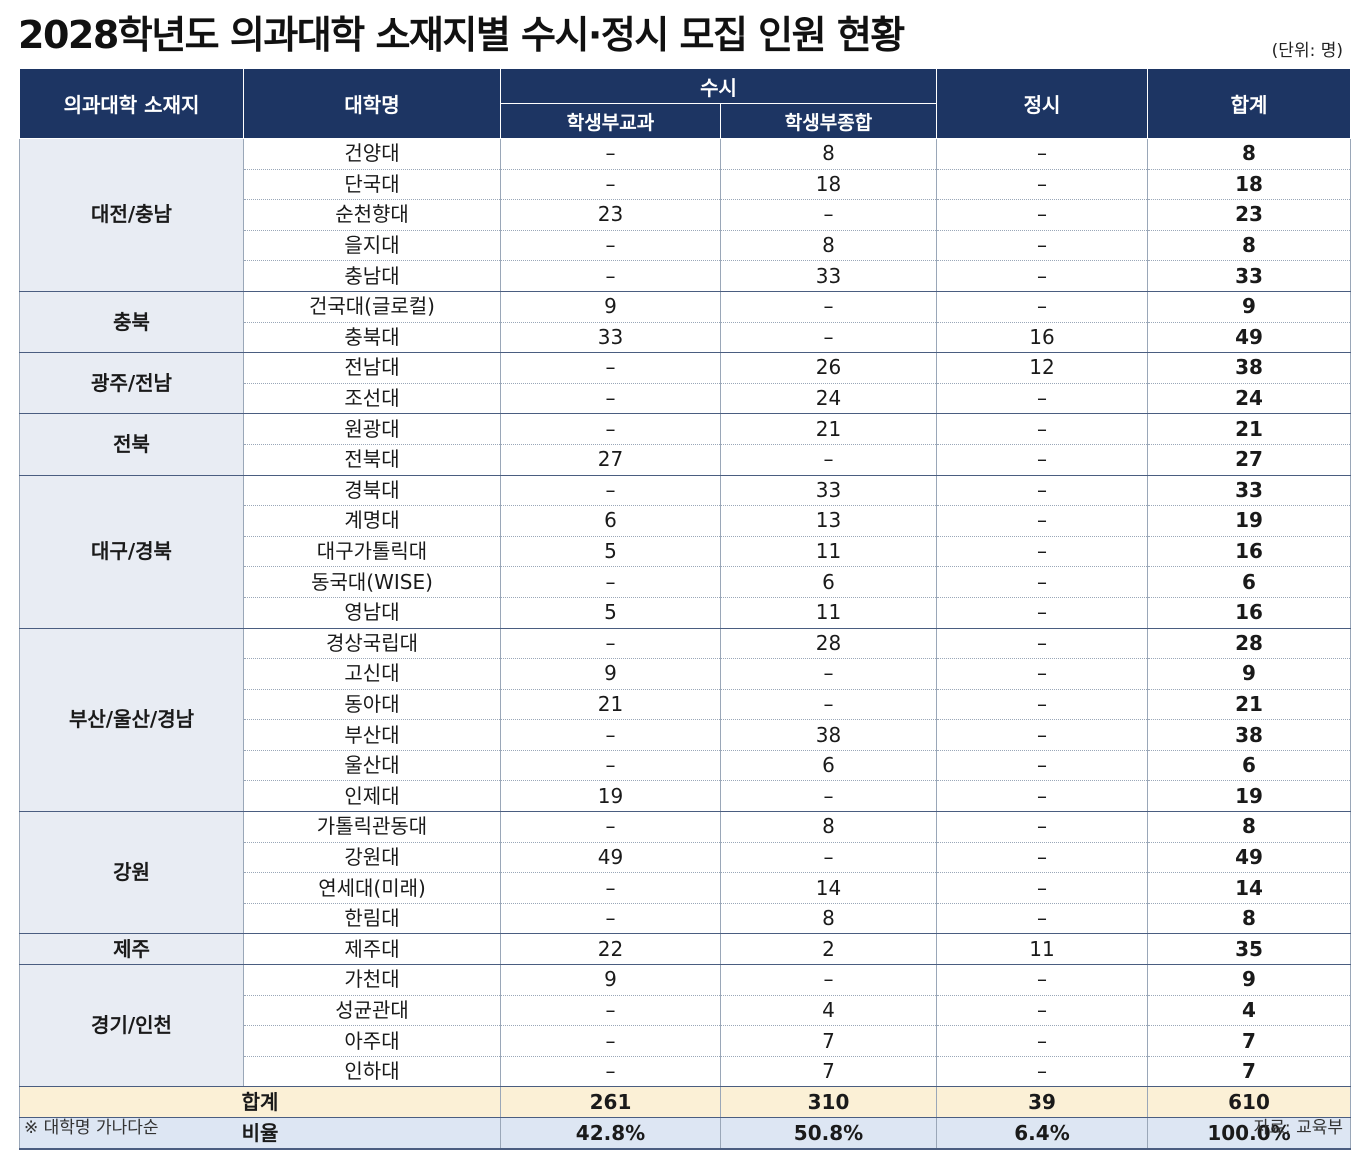 This screenshot has height=1150, width=1369. Describe the element at coordinates (1249, 949) in the screenshot. I see `total-cell: 35` at that location.